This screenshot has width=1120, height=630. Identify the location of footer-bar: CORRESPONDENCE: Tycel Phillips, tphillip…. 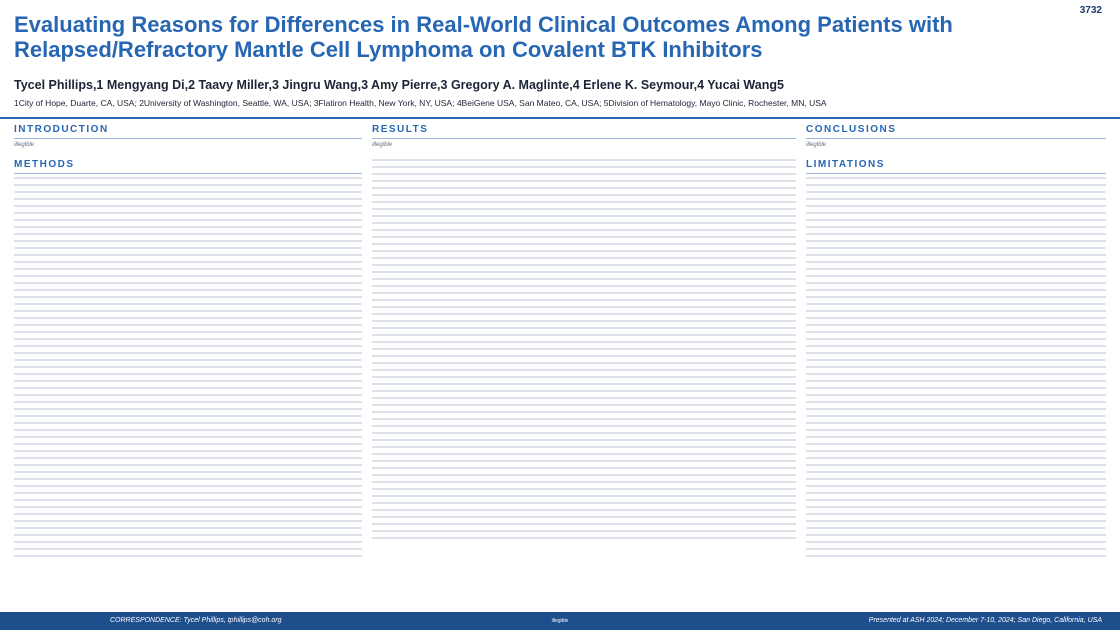
(560, 621).